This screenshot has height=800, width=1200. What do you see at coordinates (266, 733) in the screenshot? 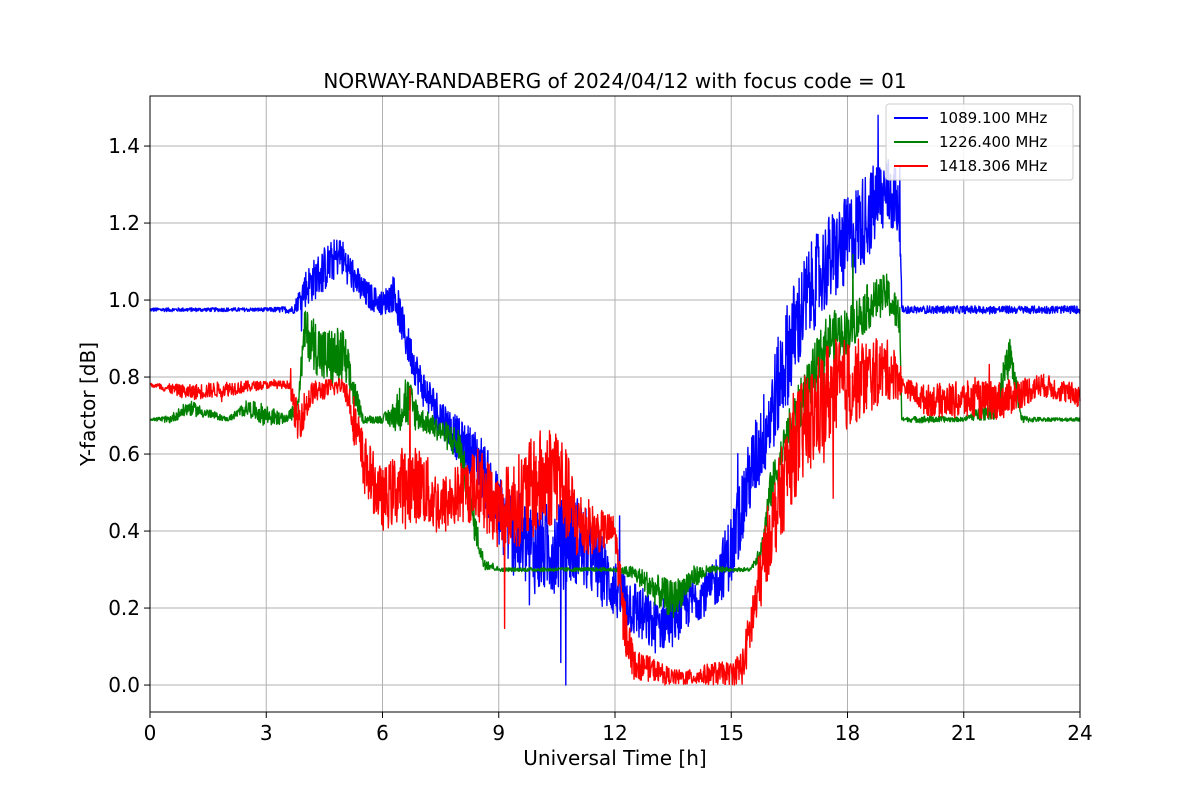
I see `x-tick-label: 3` at bounding box center [266, 733].